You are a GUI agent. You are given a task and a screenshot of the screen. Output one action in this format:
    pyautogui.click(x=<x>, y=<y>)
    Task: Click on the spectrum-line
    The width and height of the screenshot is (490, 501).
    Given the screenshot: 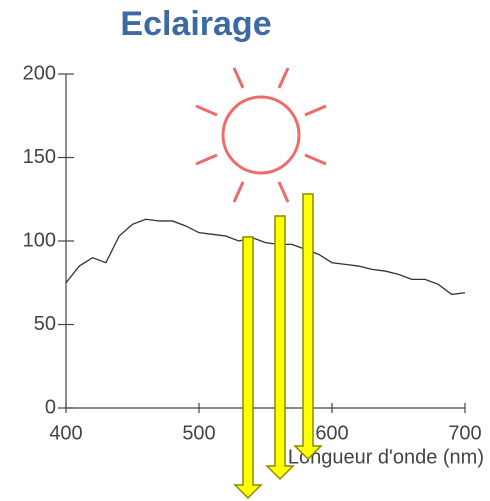 What is the action you would take?
    pyautogui.click(x=265, y=257)
    